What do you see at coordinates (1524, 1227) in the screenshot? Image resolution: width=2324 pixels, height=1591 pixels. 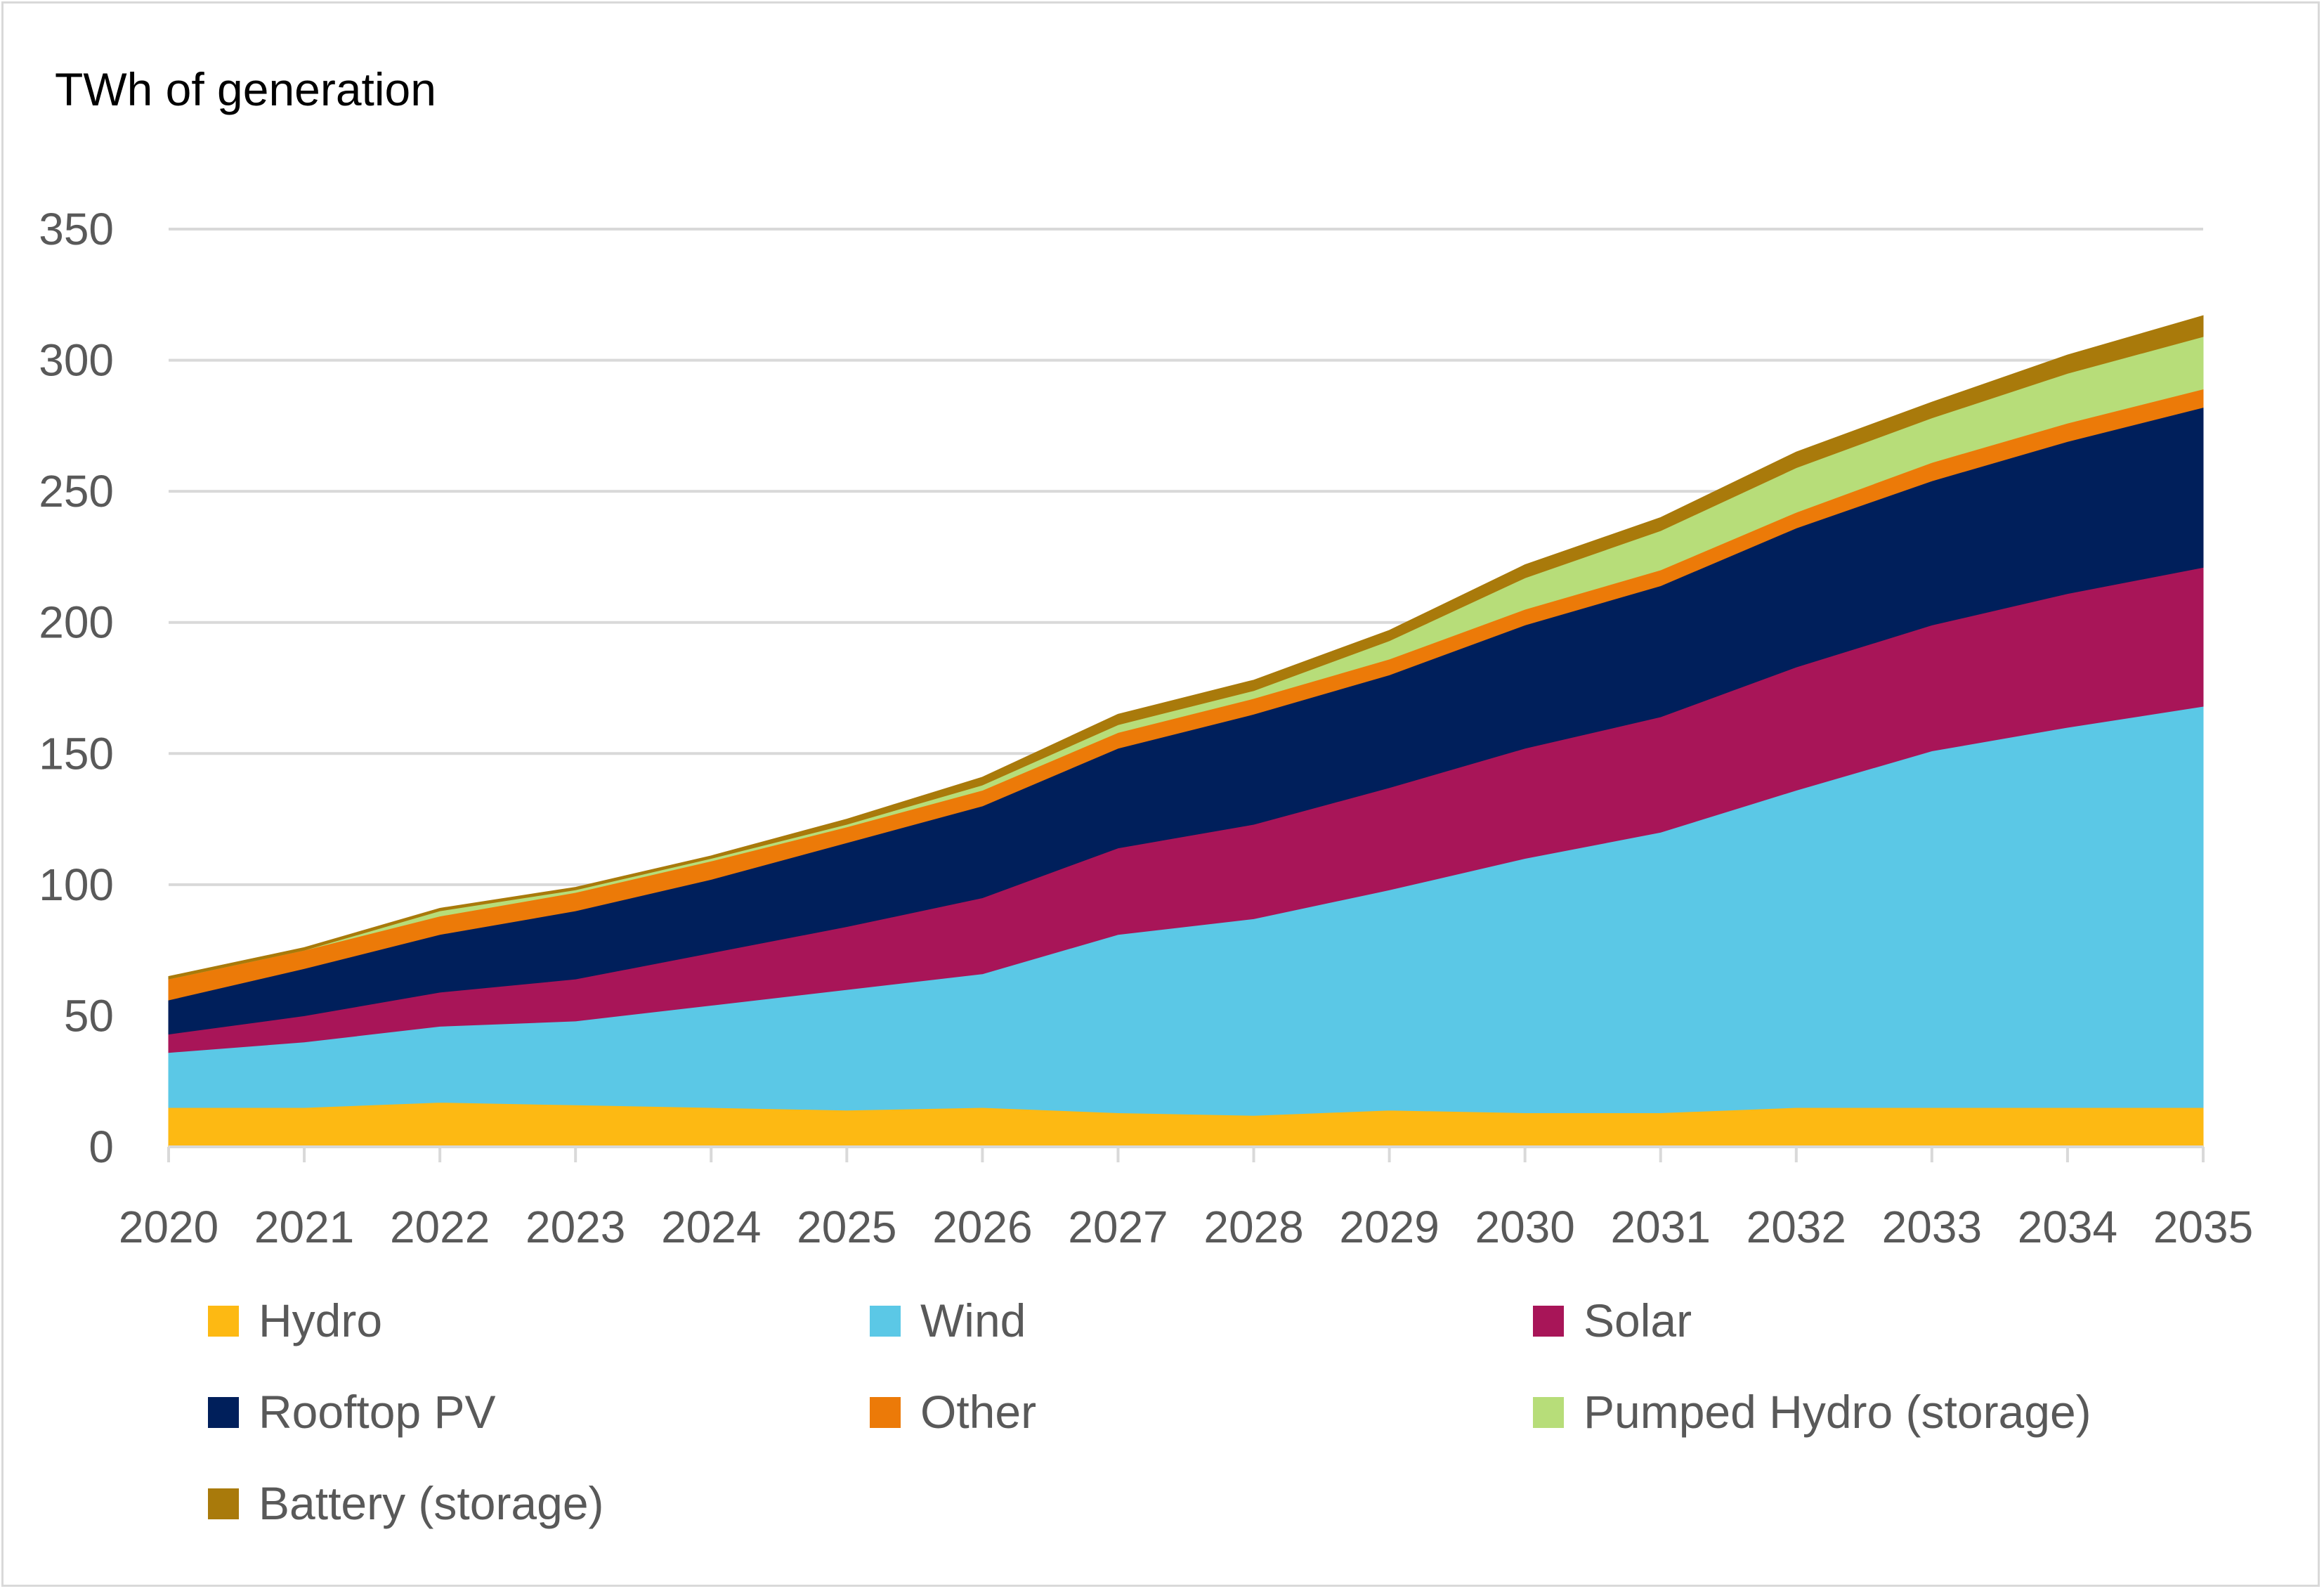 I see `x-tick-label: 2030` at bounding box center [1524, 1227].